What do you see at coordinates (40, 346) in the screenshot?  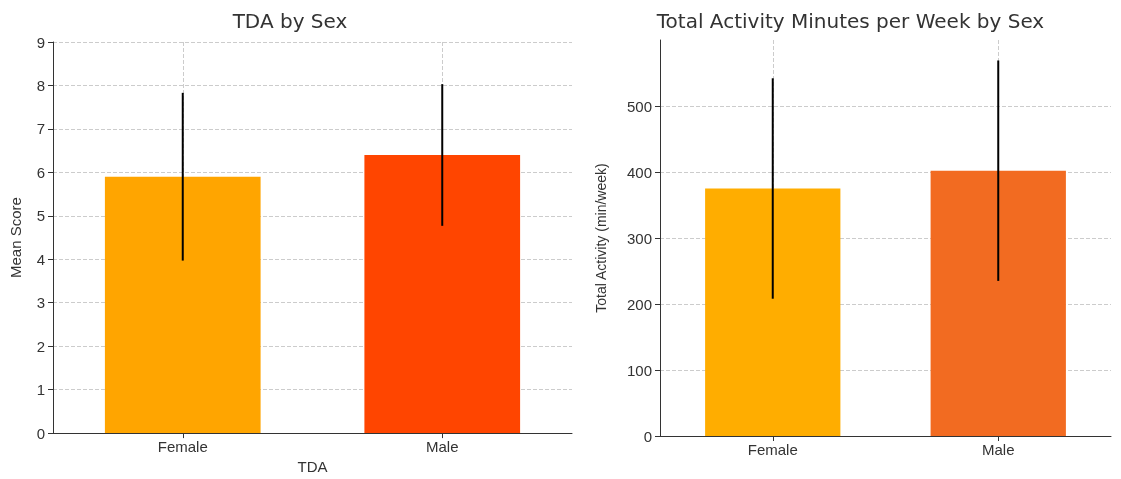 I see `y-tick-label: 2` at bounding box center [40, 346].